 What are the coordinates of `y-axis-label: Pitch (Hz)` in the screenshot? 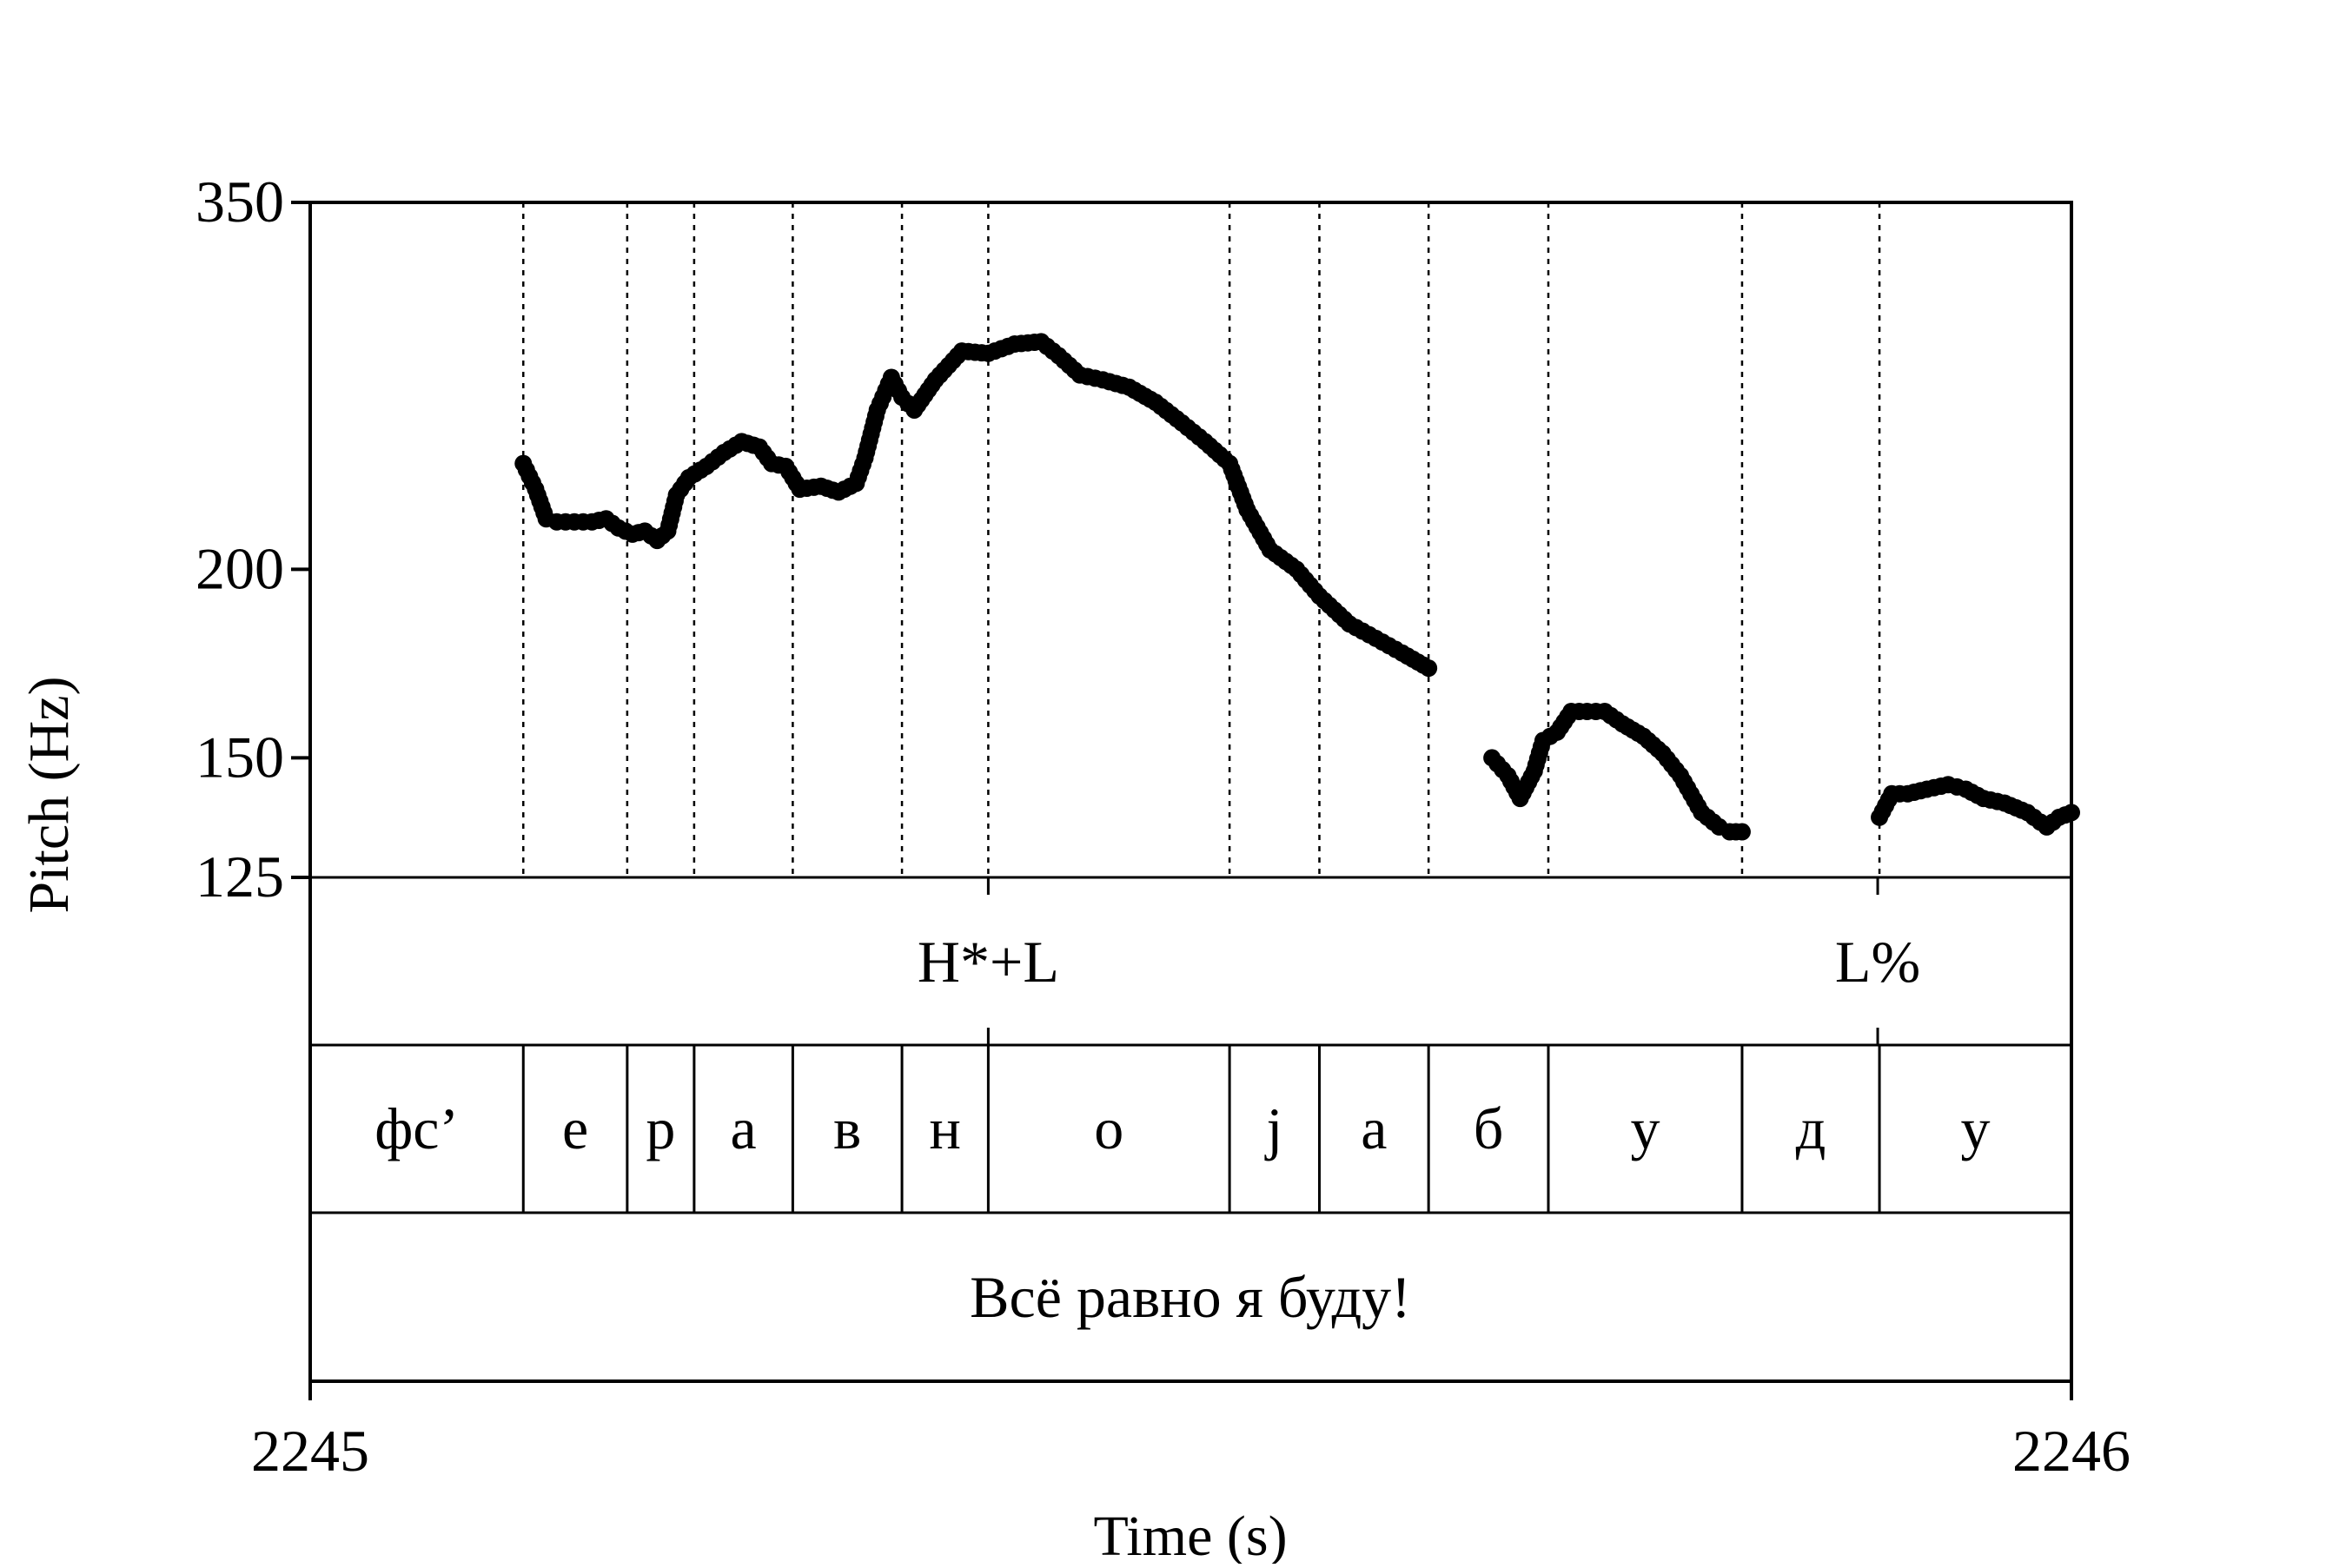 It's located at (49, 794).